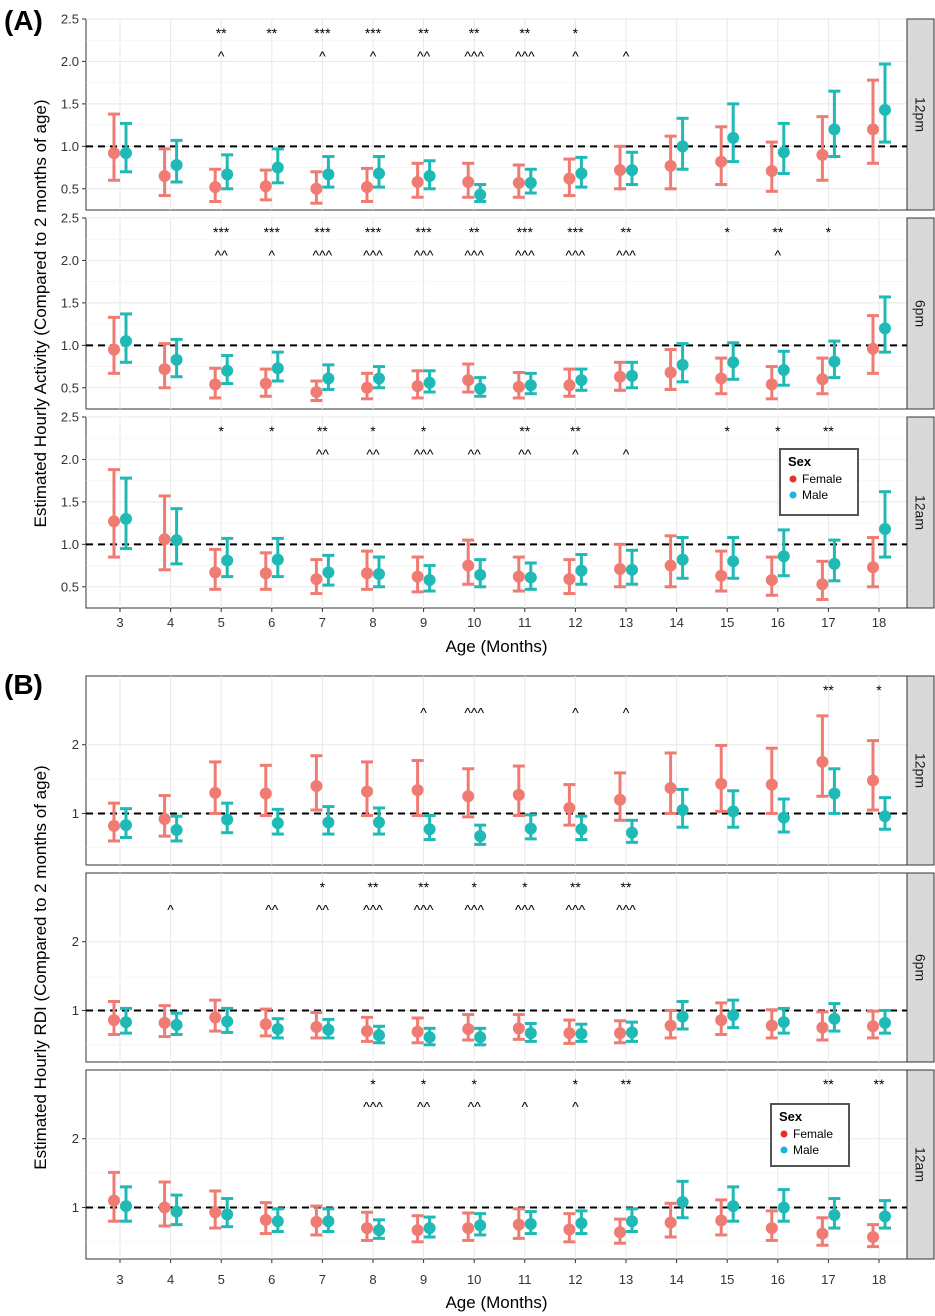  What do you see at coordinates (575, 1279) in the screenshot?
I see `x-tick-label: 12` at bounding box center [575, 1279].